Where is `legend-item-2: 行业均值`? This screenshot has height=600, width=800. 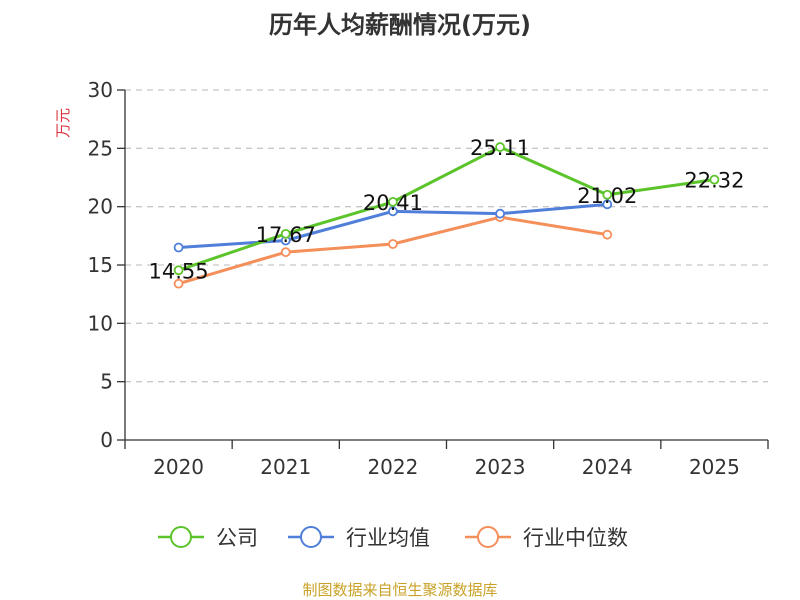
legend-item-2: 行业均值 is located at coordinates (359, 538).